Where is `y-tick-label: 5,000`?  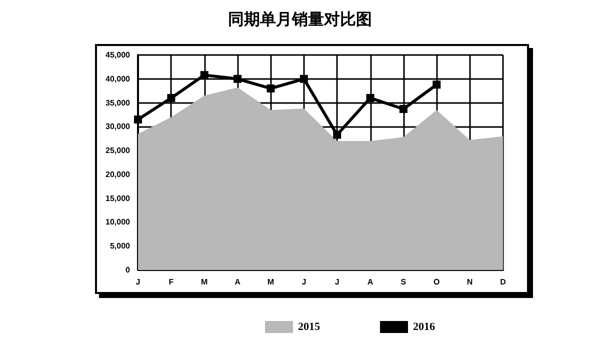
y-tick-label: 5,000 is located at coordinates (120, 246).